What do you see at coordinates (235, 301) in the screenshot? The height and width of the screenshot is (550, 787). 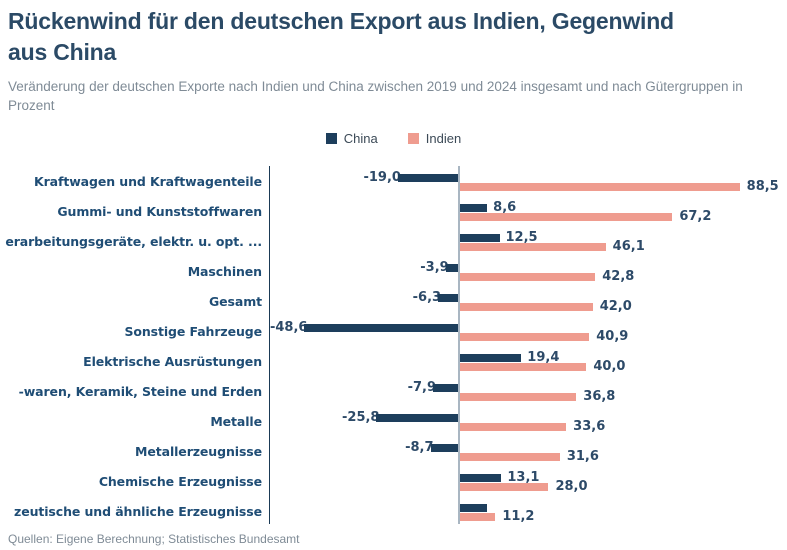 I see `category-label: Gesamt` at bounding box center [235, 301].